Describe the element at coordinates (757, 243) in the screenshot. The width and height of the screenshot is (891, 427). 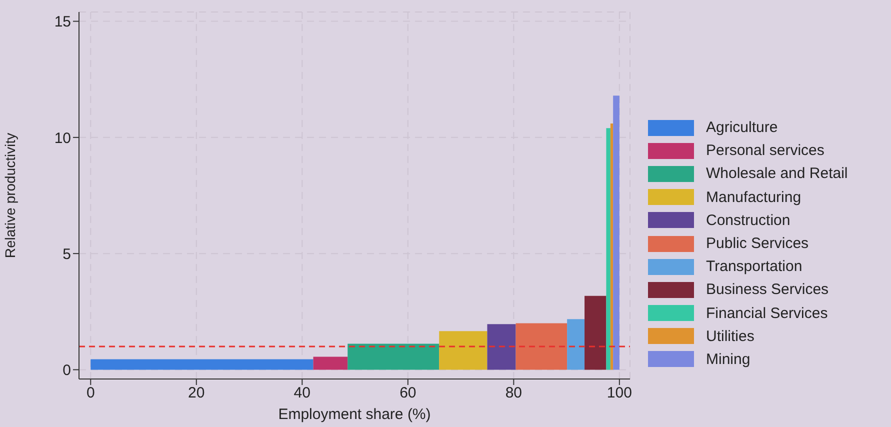
I see `legend-label: Public Services` at that location.